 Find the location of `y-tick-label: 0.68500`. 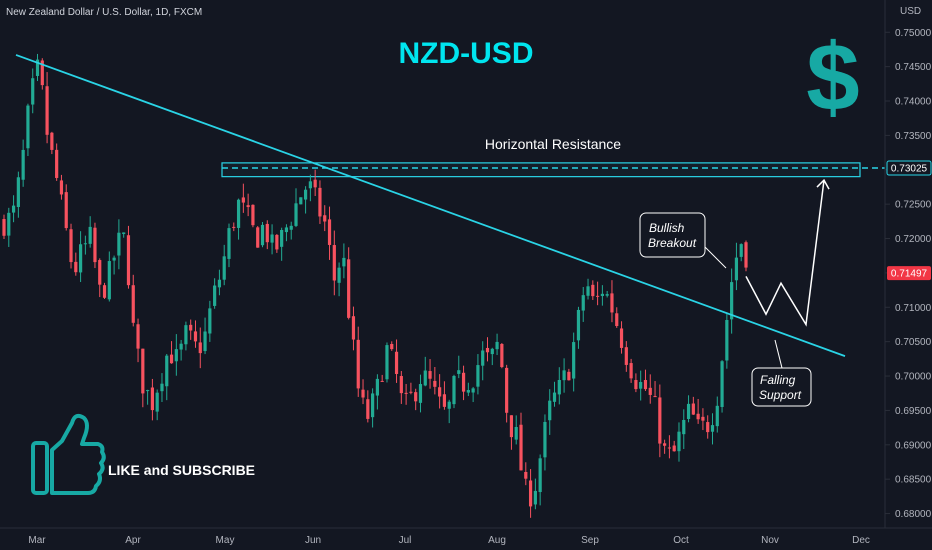

y-tick-label: 0.68500 is located at coordinates (913, 480).